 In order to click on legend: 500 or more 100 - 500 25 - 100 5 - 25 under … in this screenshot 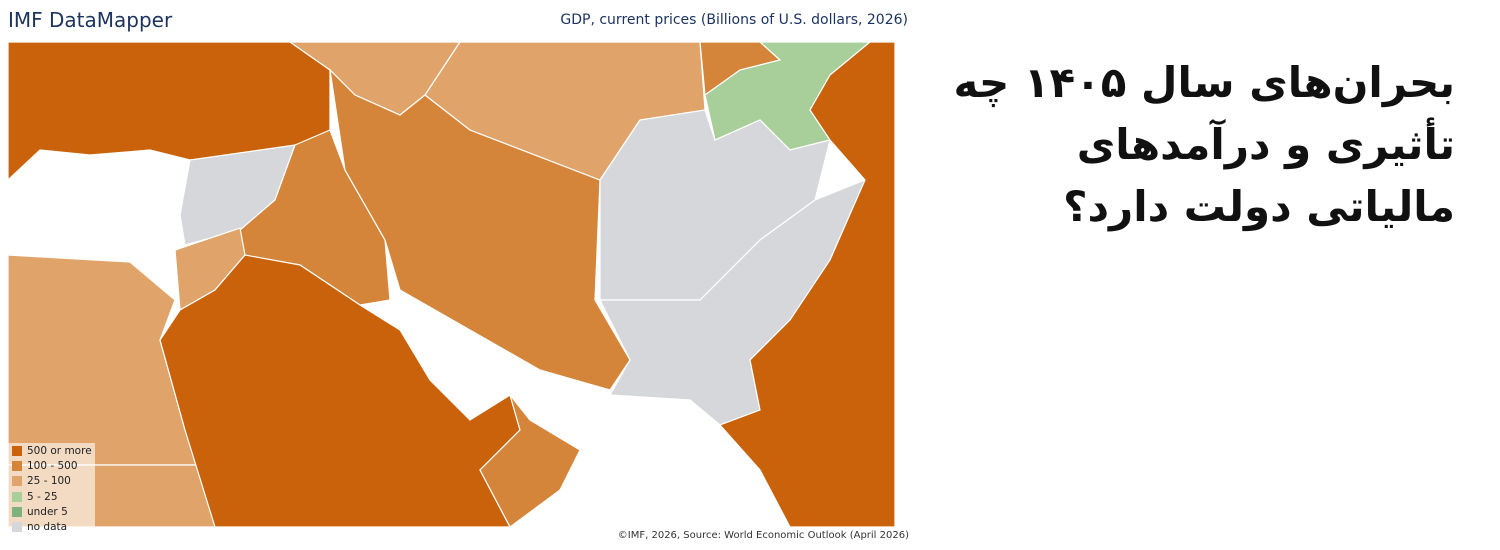, I will do `click(51, 491)`.